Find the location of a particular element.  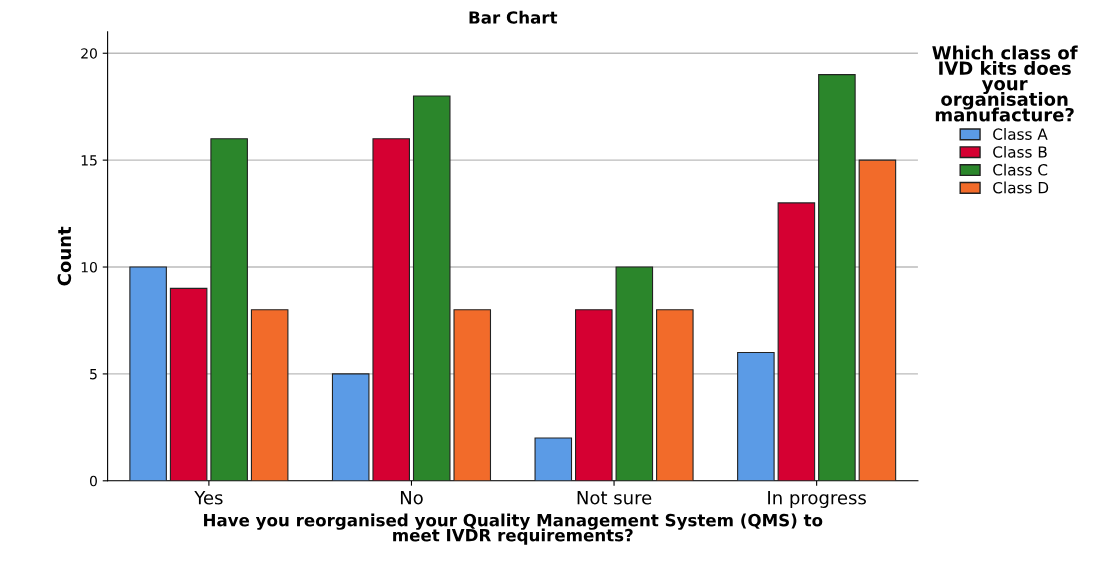

y-tick-label: 10 is located at coordinates (89, 267).